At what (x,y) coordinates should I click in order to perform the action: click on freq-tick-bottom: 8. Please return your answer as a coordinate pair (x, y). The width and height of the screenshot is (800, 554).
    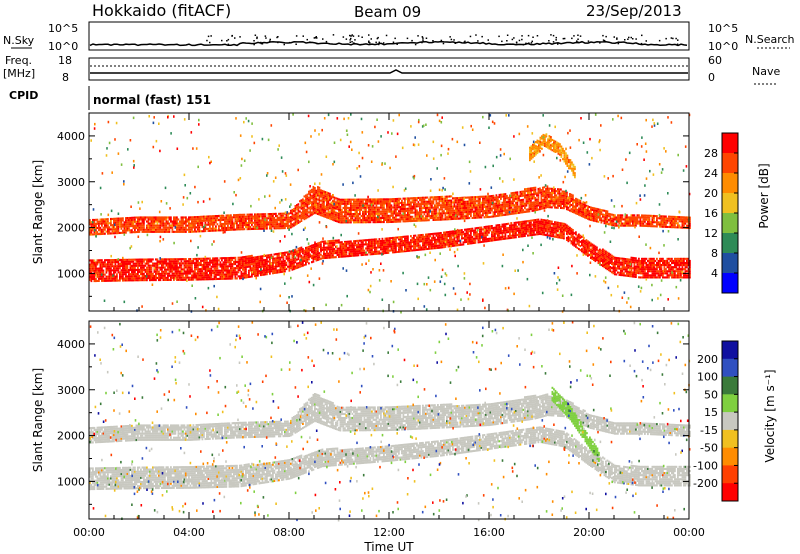
    Looking at the image, I should click on (65, 77).